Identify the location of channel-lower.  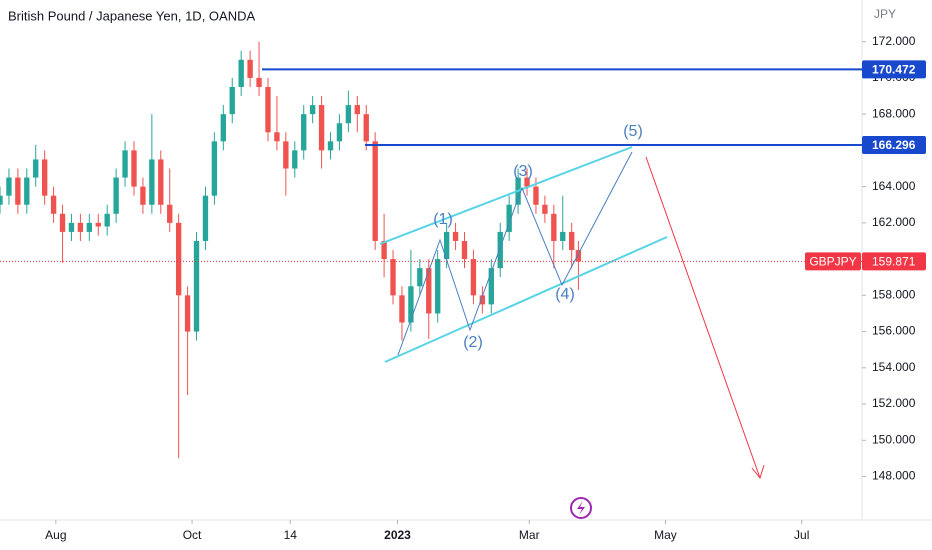
(526, 299).